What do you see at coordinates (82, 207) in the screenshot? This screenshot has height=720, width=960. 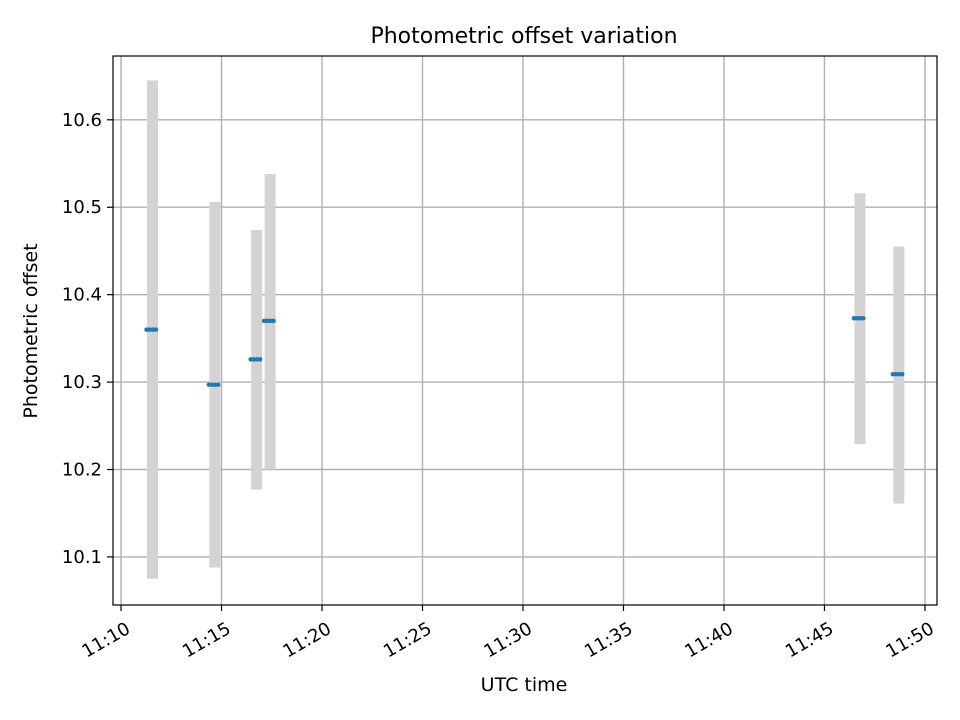 I see `y-tick-label: 10.5` at bounding box center [82, 207].